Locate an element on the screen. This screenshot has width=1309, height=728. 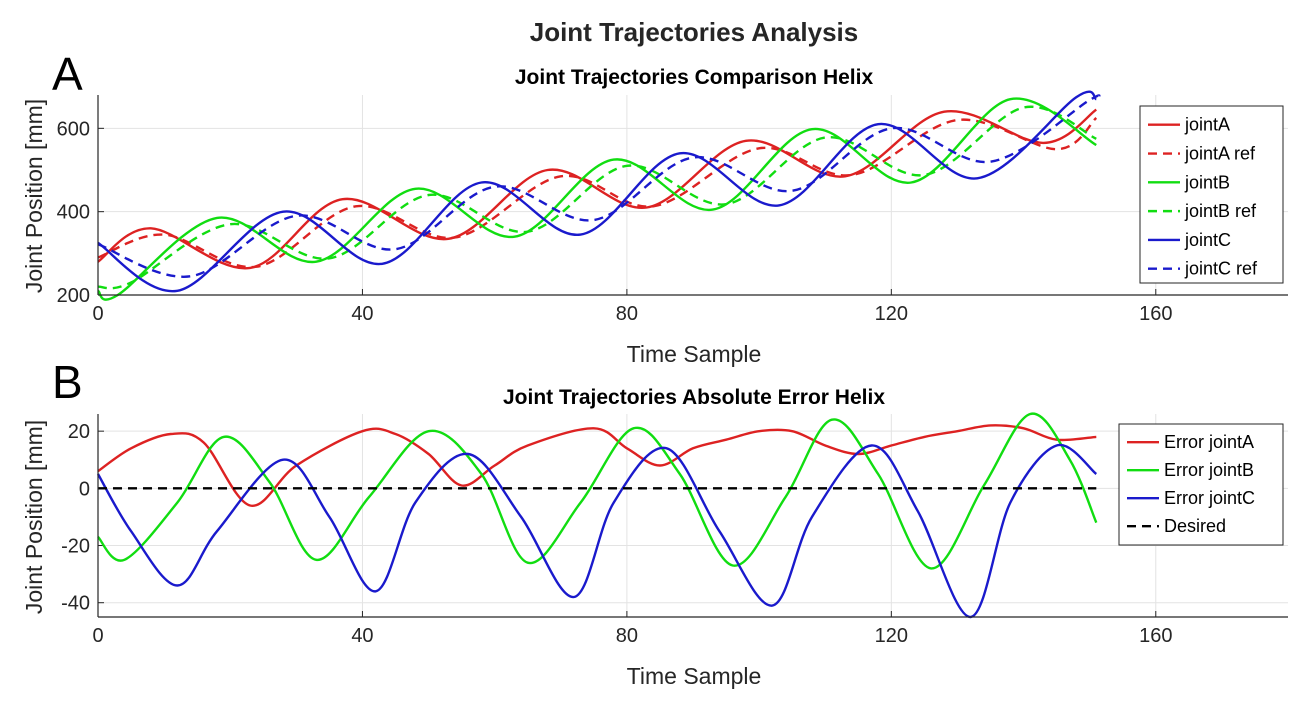
panel-b-series-error-jointa is located at coordinates (597, 465).